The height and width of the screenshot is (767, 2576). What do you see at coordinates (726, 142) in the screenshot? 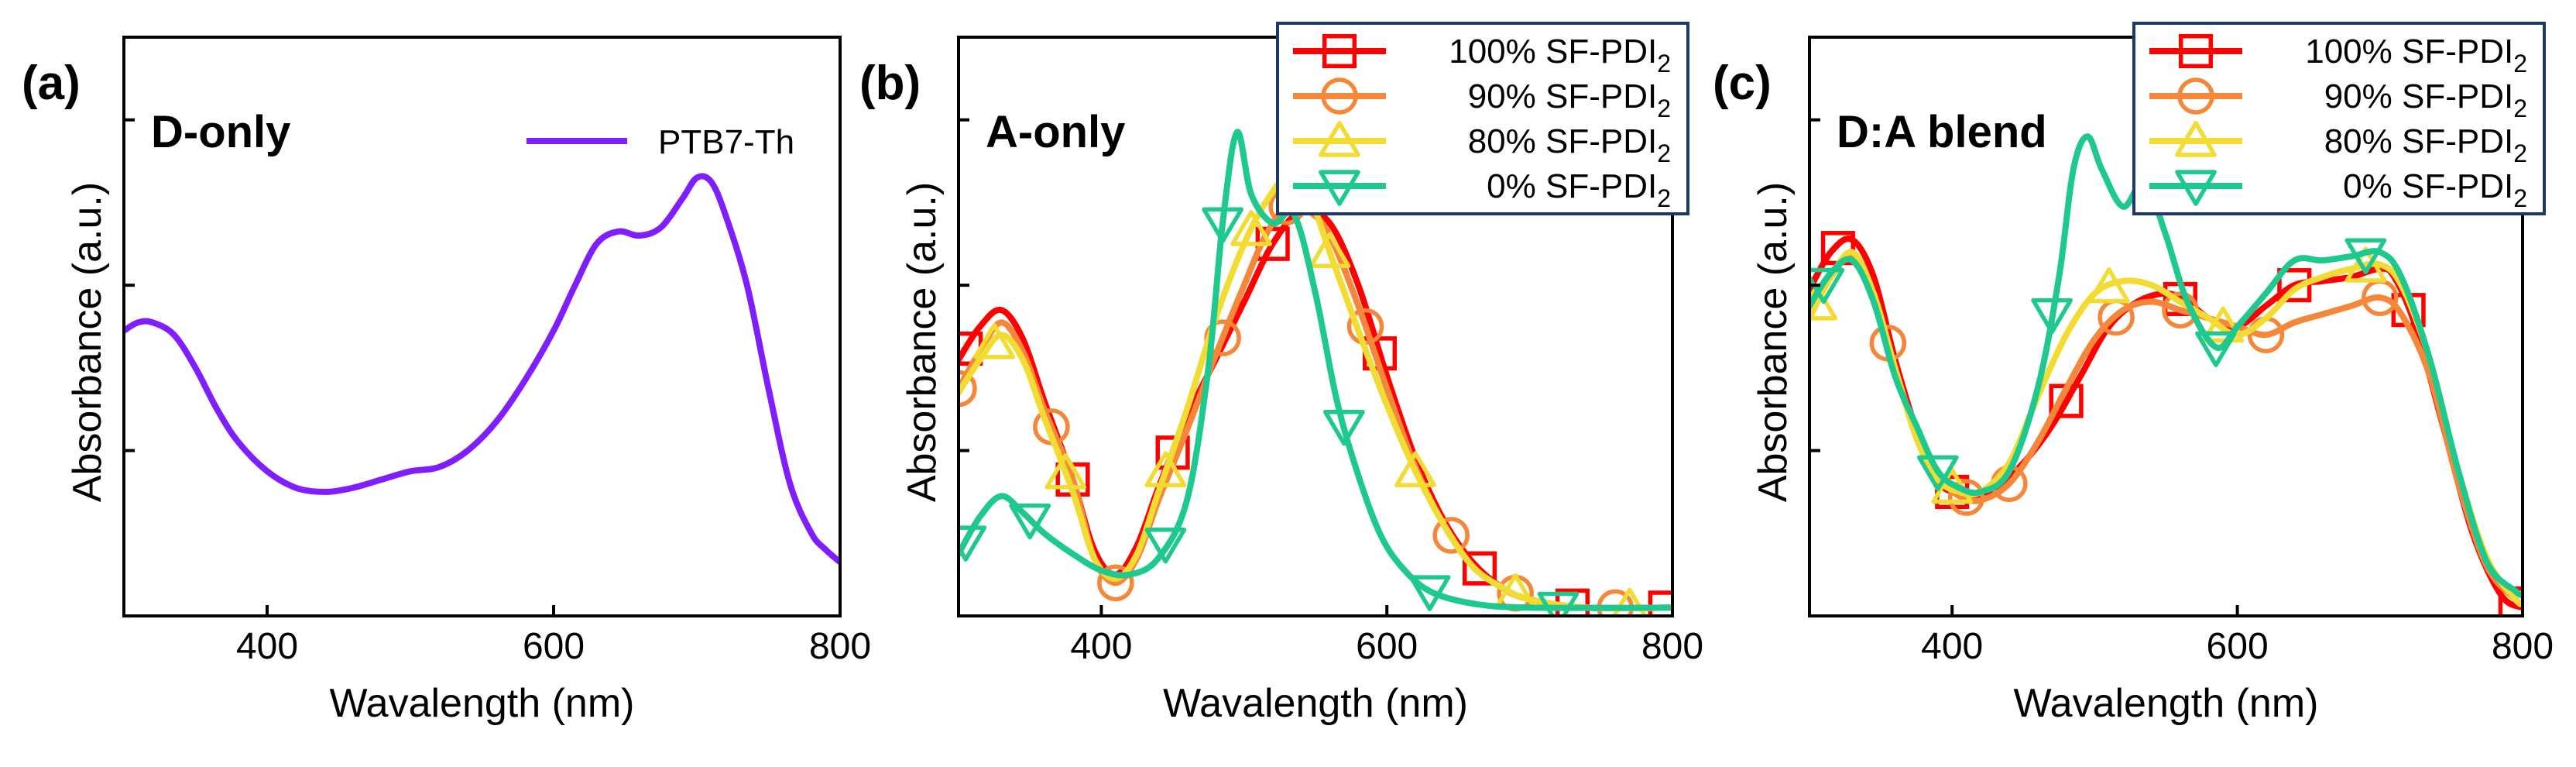
I see `legend-label: PTB7-Th` at bounding box center [726, 142].